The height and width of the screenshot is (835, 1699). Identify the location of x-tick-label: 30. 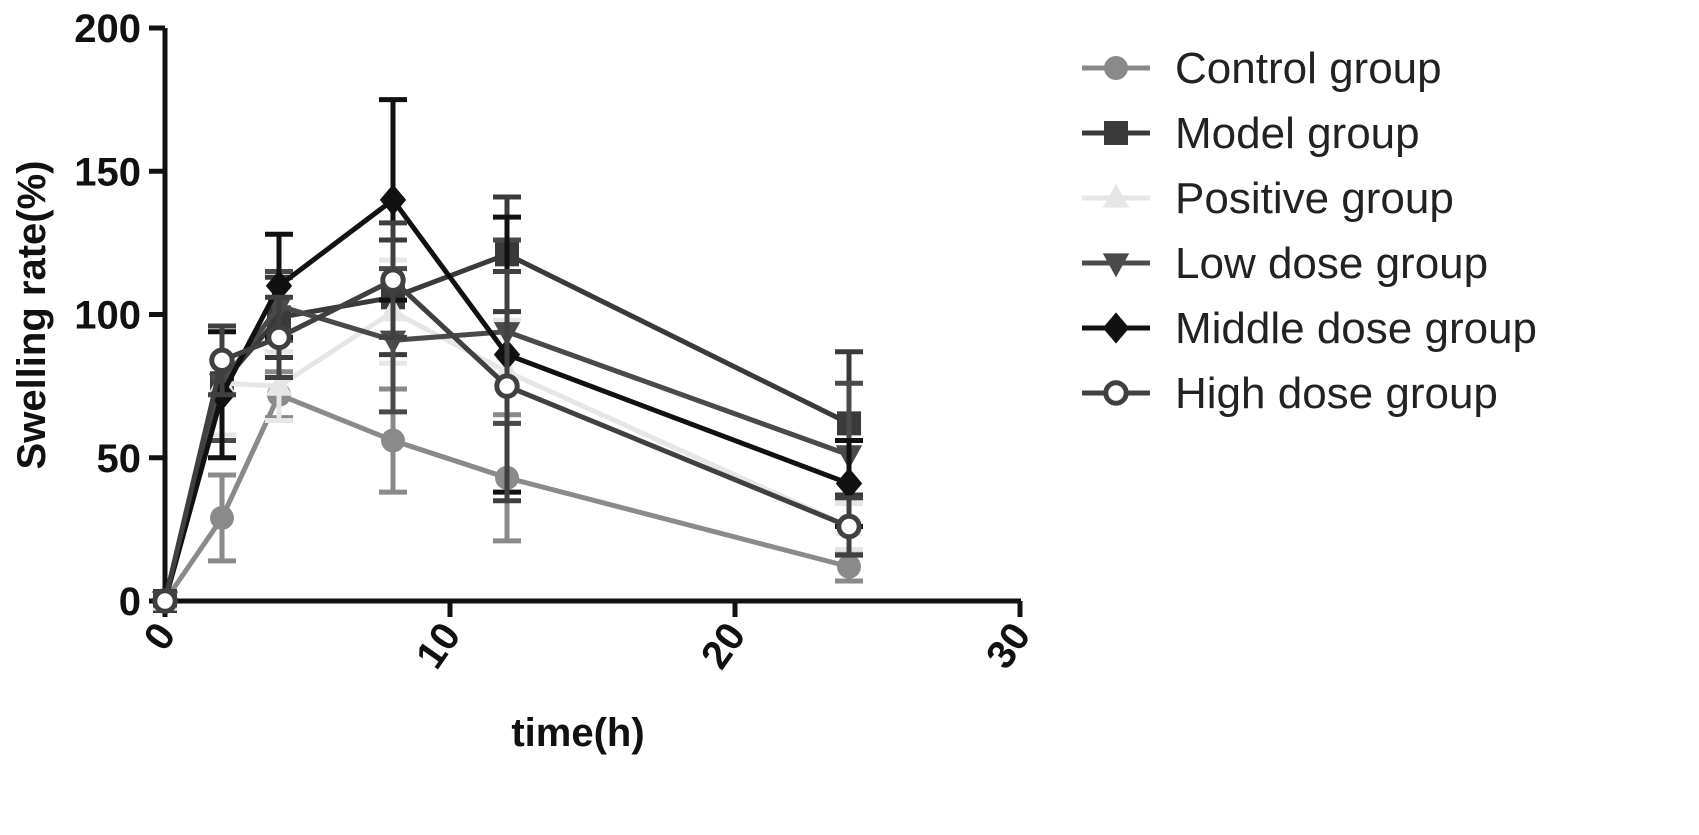
(1009, 646).